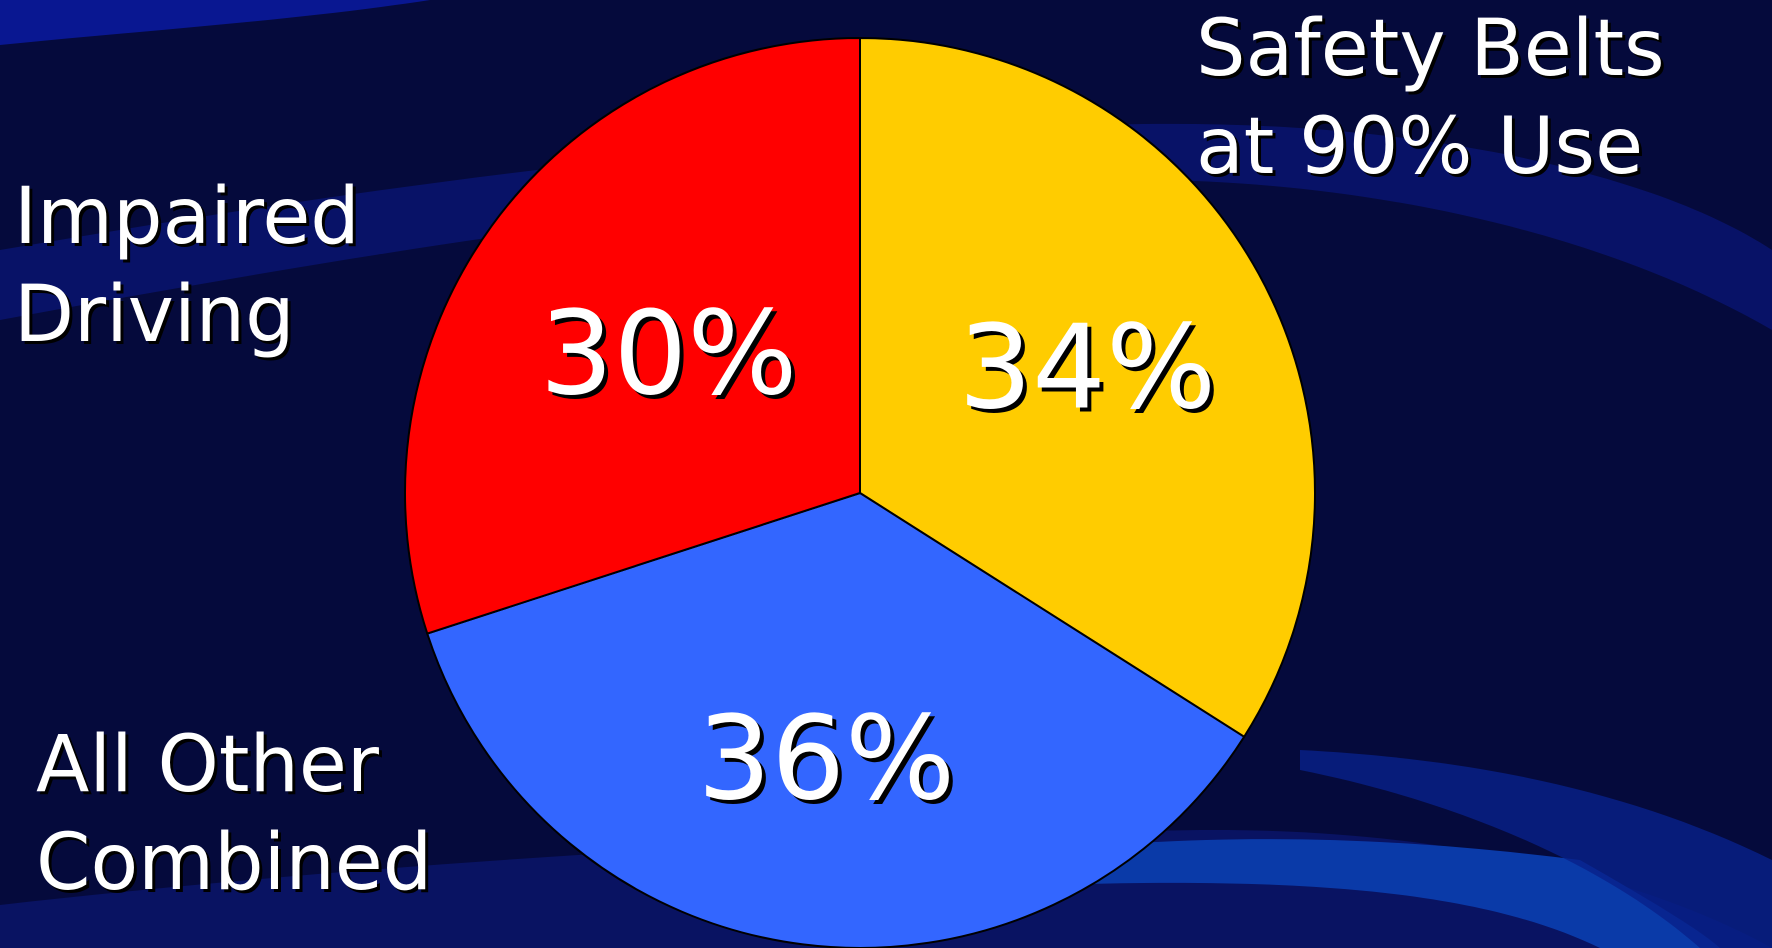 Image resolution: width=1772 pixels, height=948 pixels. I want to click on wave-right, so click(1536, 849).